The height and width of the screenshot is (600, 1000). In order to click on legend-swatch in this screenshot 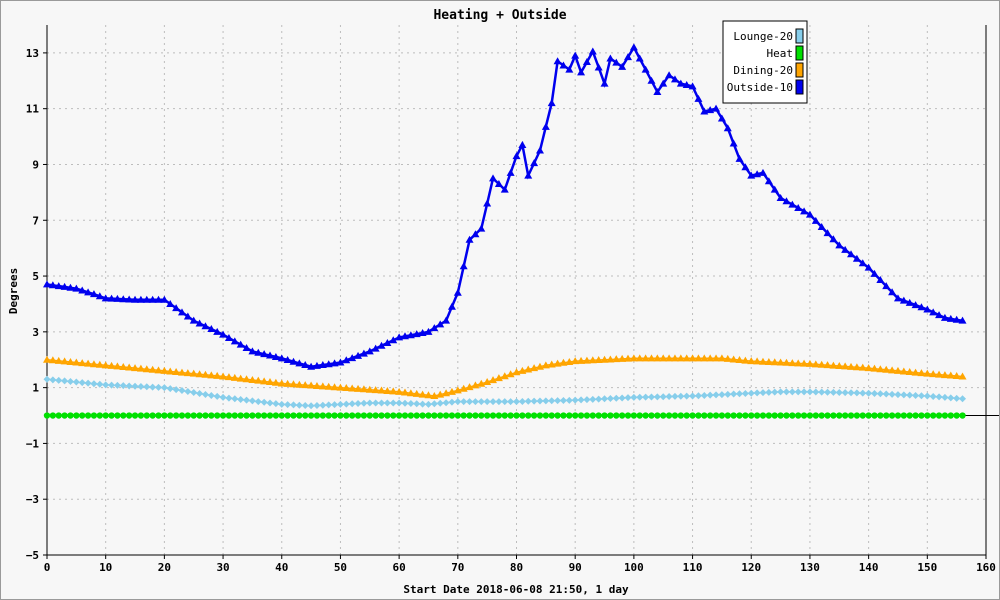, I will do `click(799, 70)`.